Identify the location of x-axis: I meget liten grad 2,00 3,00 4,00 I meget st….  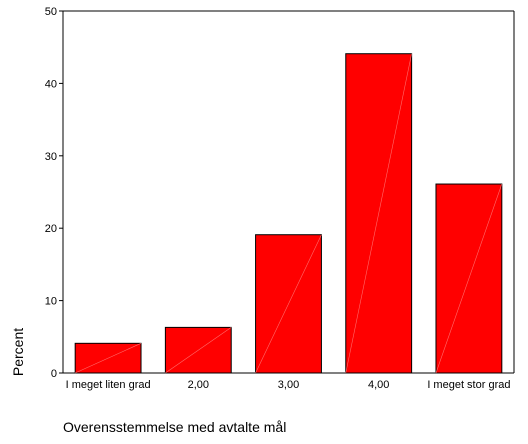
(288, 385).